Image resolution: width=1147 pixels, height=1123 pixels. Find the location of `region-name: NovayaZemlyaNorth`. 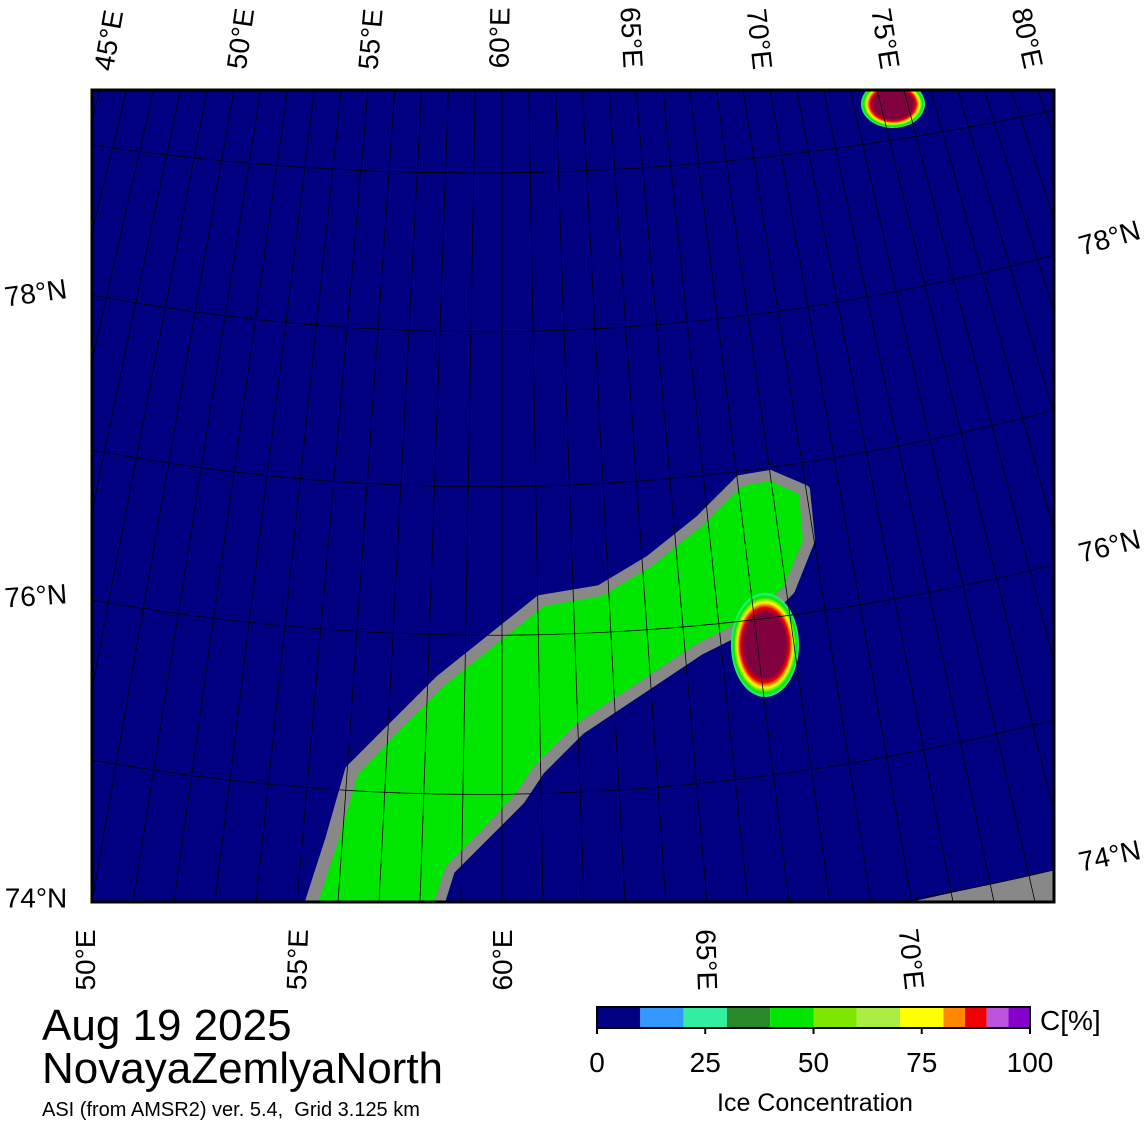

region-name: NovayaZemlyaNorth is located at coordinates (242, 1068).